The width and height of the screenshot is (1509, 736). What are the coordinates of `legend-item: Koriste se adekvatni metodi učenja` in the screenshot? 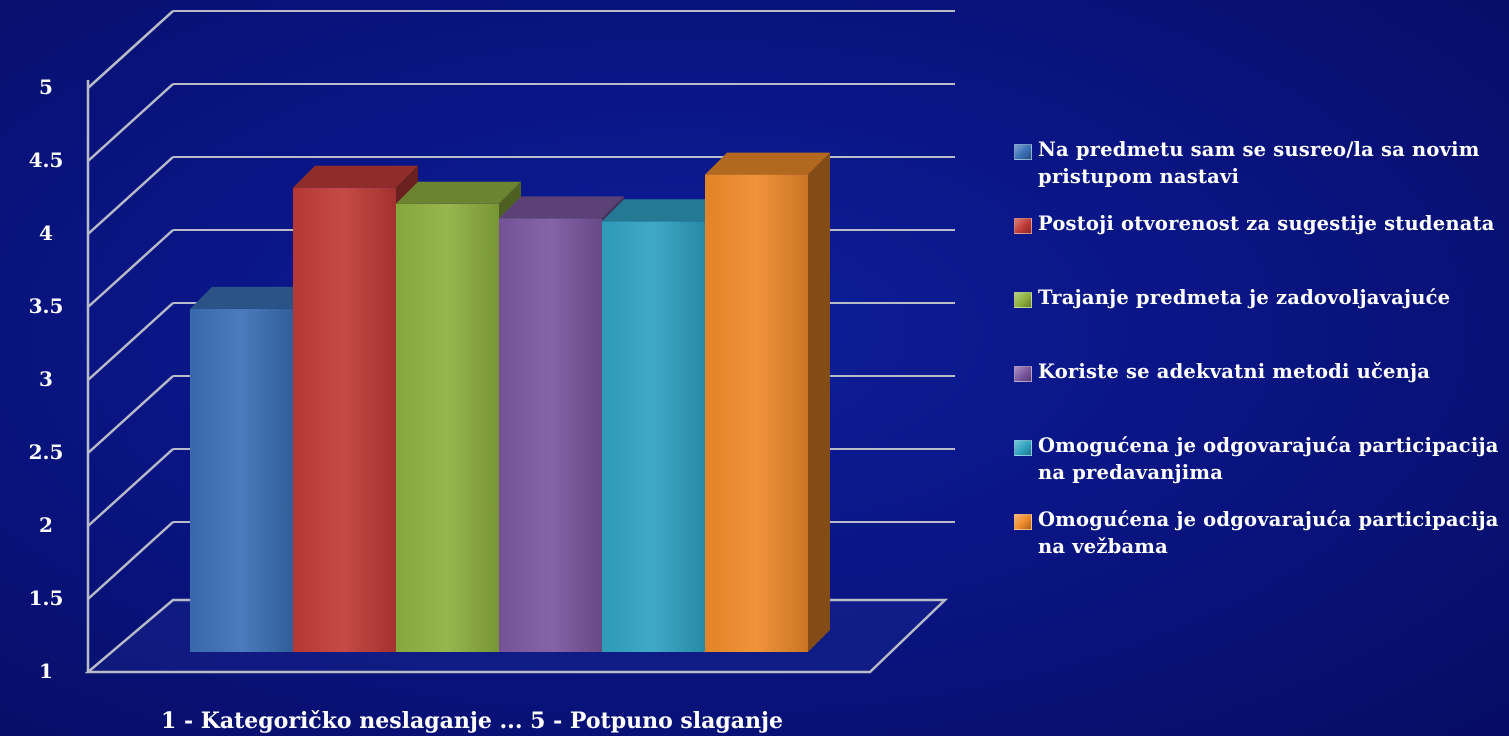 It's located at (1259, 395).